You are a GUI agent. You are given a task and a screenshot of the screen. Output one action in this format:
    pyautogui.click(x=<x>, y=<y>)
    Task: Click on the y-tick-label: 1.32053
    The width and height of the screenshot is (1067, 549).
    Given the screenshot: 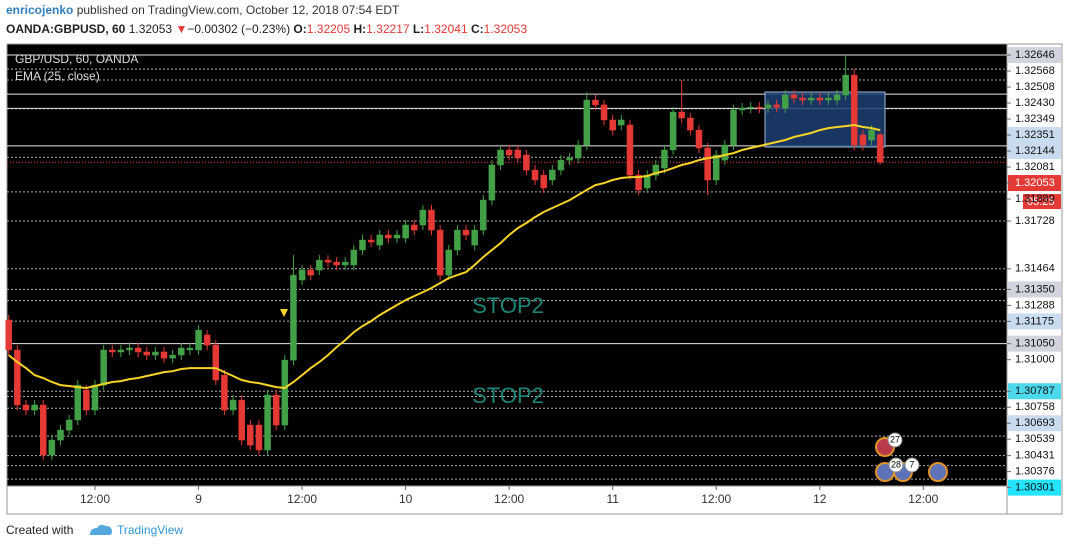 What is the action you would take?
    pyautogui.click(x=1035, y=183)
    